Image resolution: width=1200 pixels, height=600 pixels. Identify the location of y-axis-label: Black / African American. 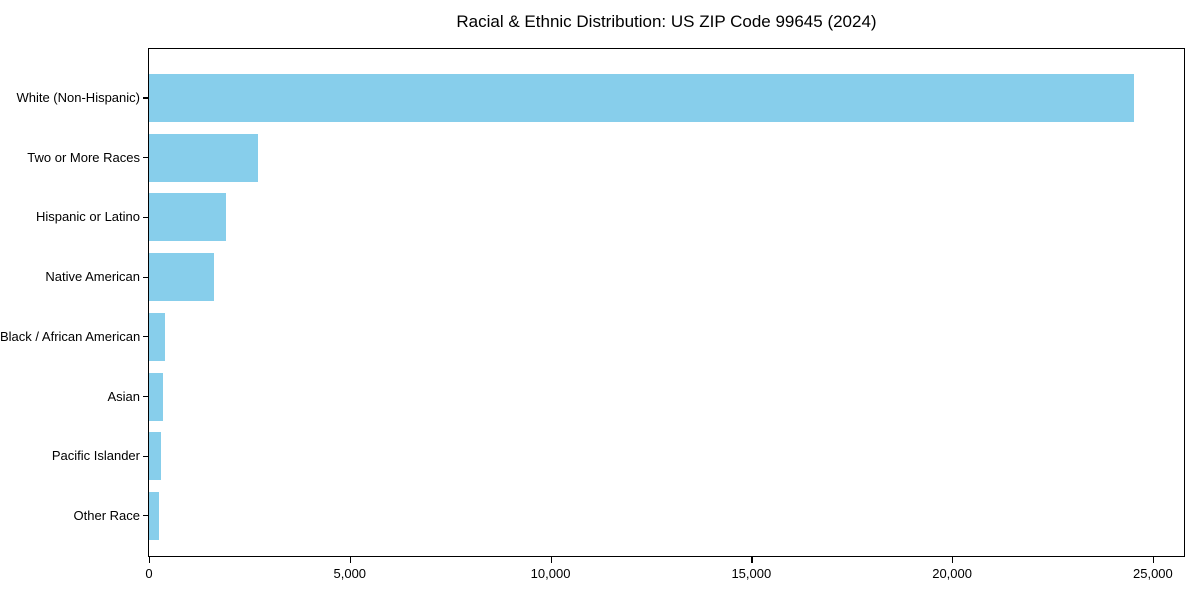
(70, 336).